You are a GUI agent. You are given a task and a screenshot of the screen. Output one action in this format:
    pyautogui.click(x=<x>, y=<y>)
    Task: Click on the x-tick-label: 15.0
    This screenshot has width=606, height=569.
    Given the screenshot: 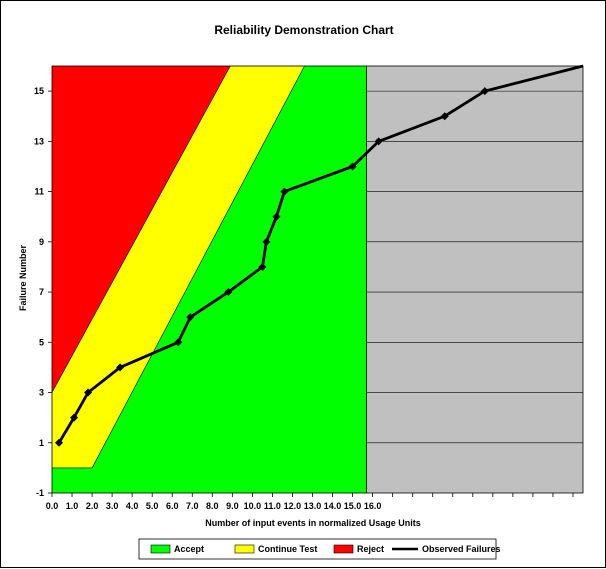 What is the action you would take?
    pyautogui.click(x=353, y=506)
    